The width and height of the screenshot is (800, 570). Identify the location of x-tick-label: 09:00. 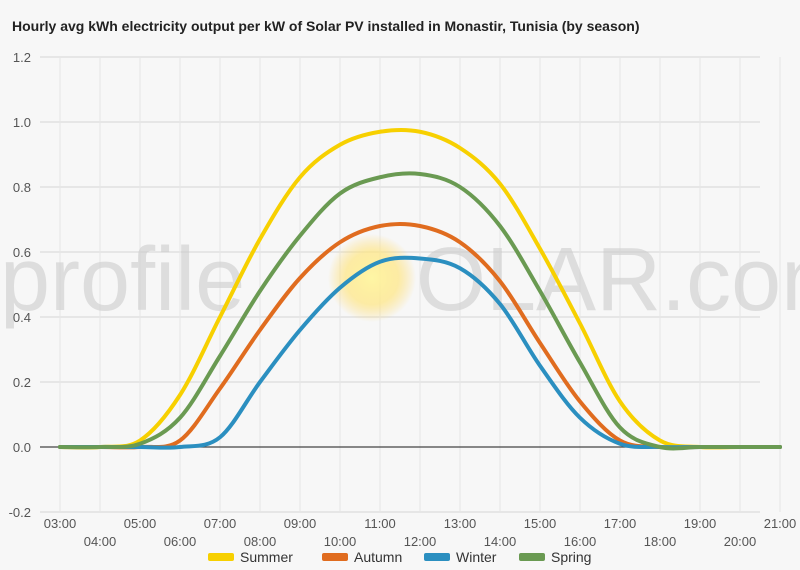
(300, 523).